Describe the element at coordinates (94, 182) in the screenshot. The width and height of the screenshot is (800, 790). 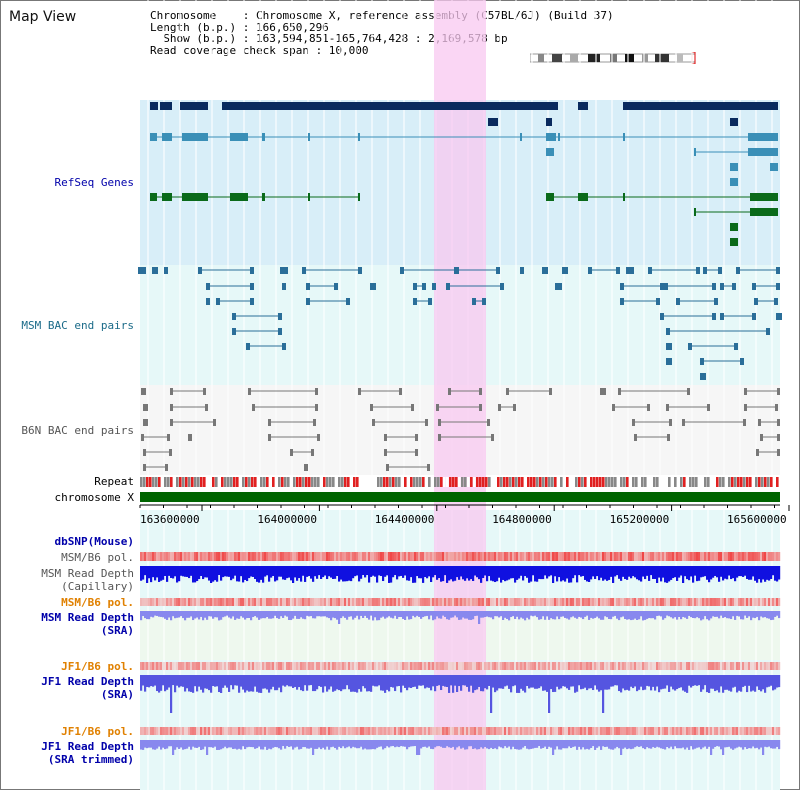
I see `label-refseq-genes: RefSeq Genes` at that location.